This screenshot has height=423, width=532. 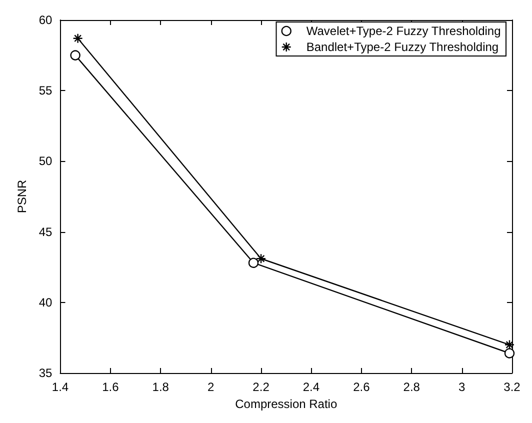 I want to click on legend-label: Wavelet+Type-2 Fuzzy Thresholding, so click(x=403, y=31).